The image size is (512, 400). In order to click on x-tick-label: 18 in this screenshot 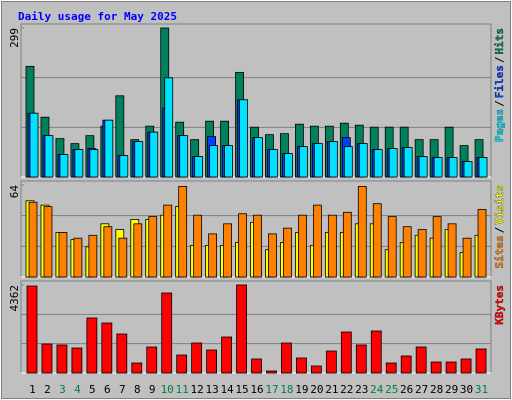, I will do `click(286, 389)`.